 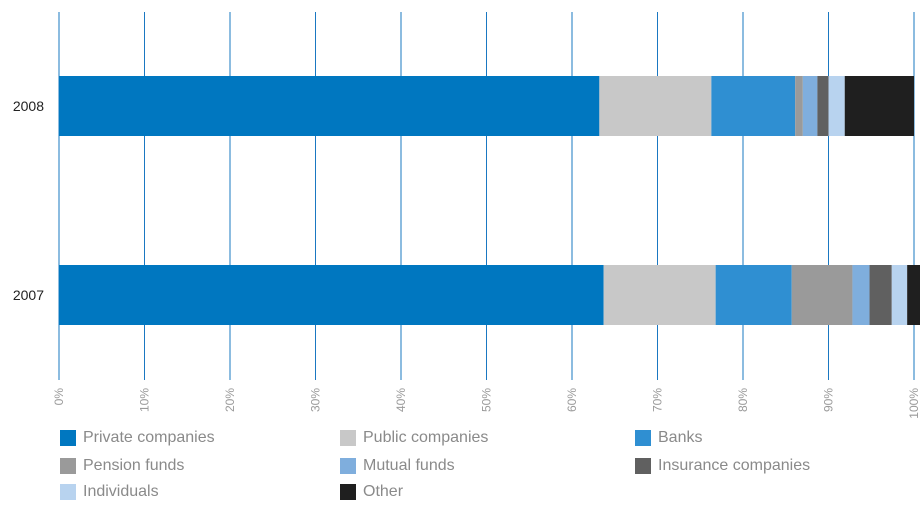 I want to click on x-tick-label: 50%, so click(x=487, y=400).